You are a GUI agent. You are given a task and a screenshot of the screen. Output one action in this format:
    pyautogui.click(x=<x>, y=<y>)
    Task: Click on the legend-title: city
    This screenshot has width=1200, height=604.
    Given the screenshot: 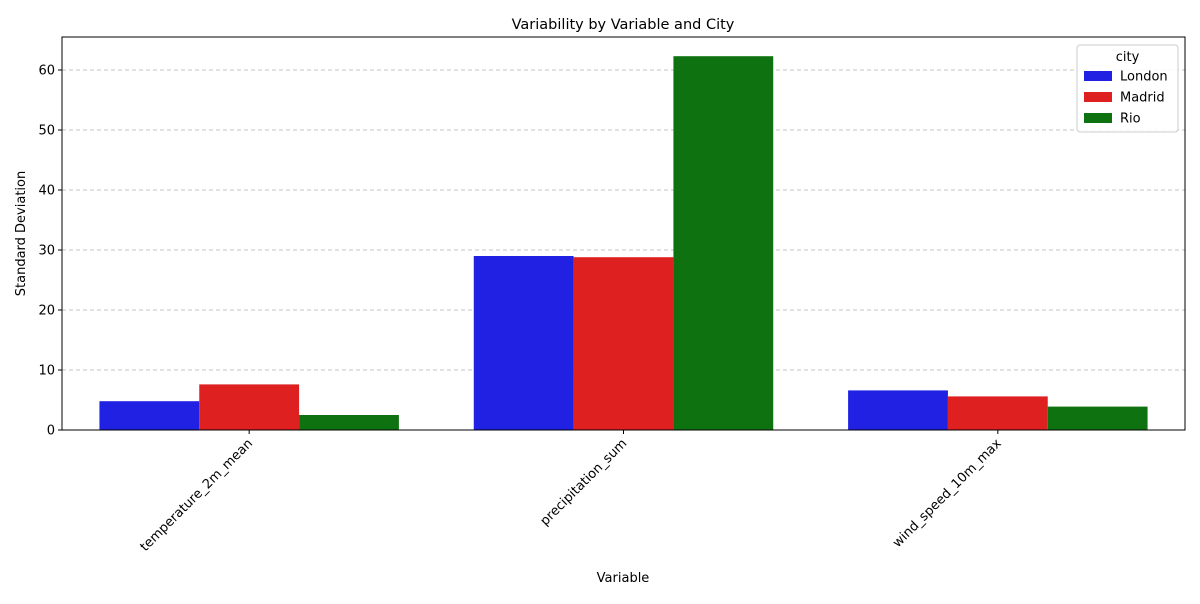 What is the action you would take?
    pyautogui.click(x=1128, y=57)
    